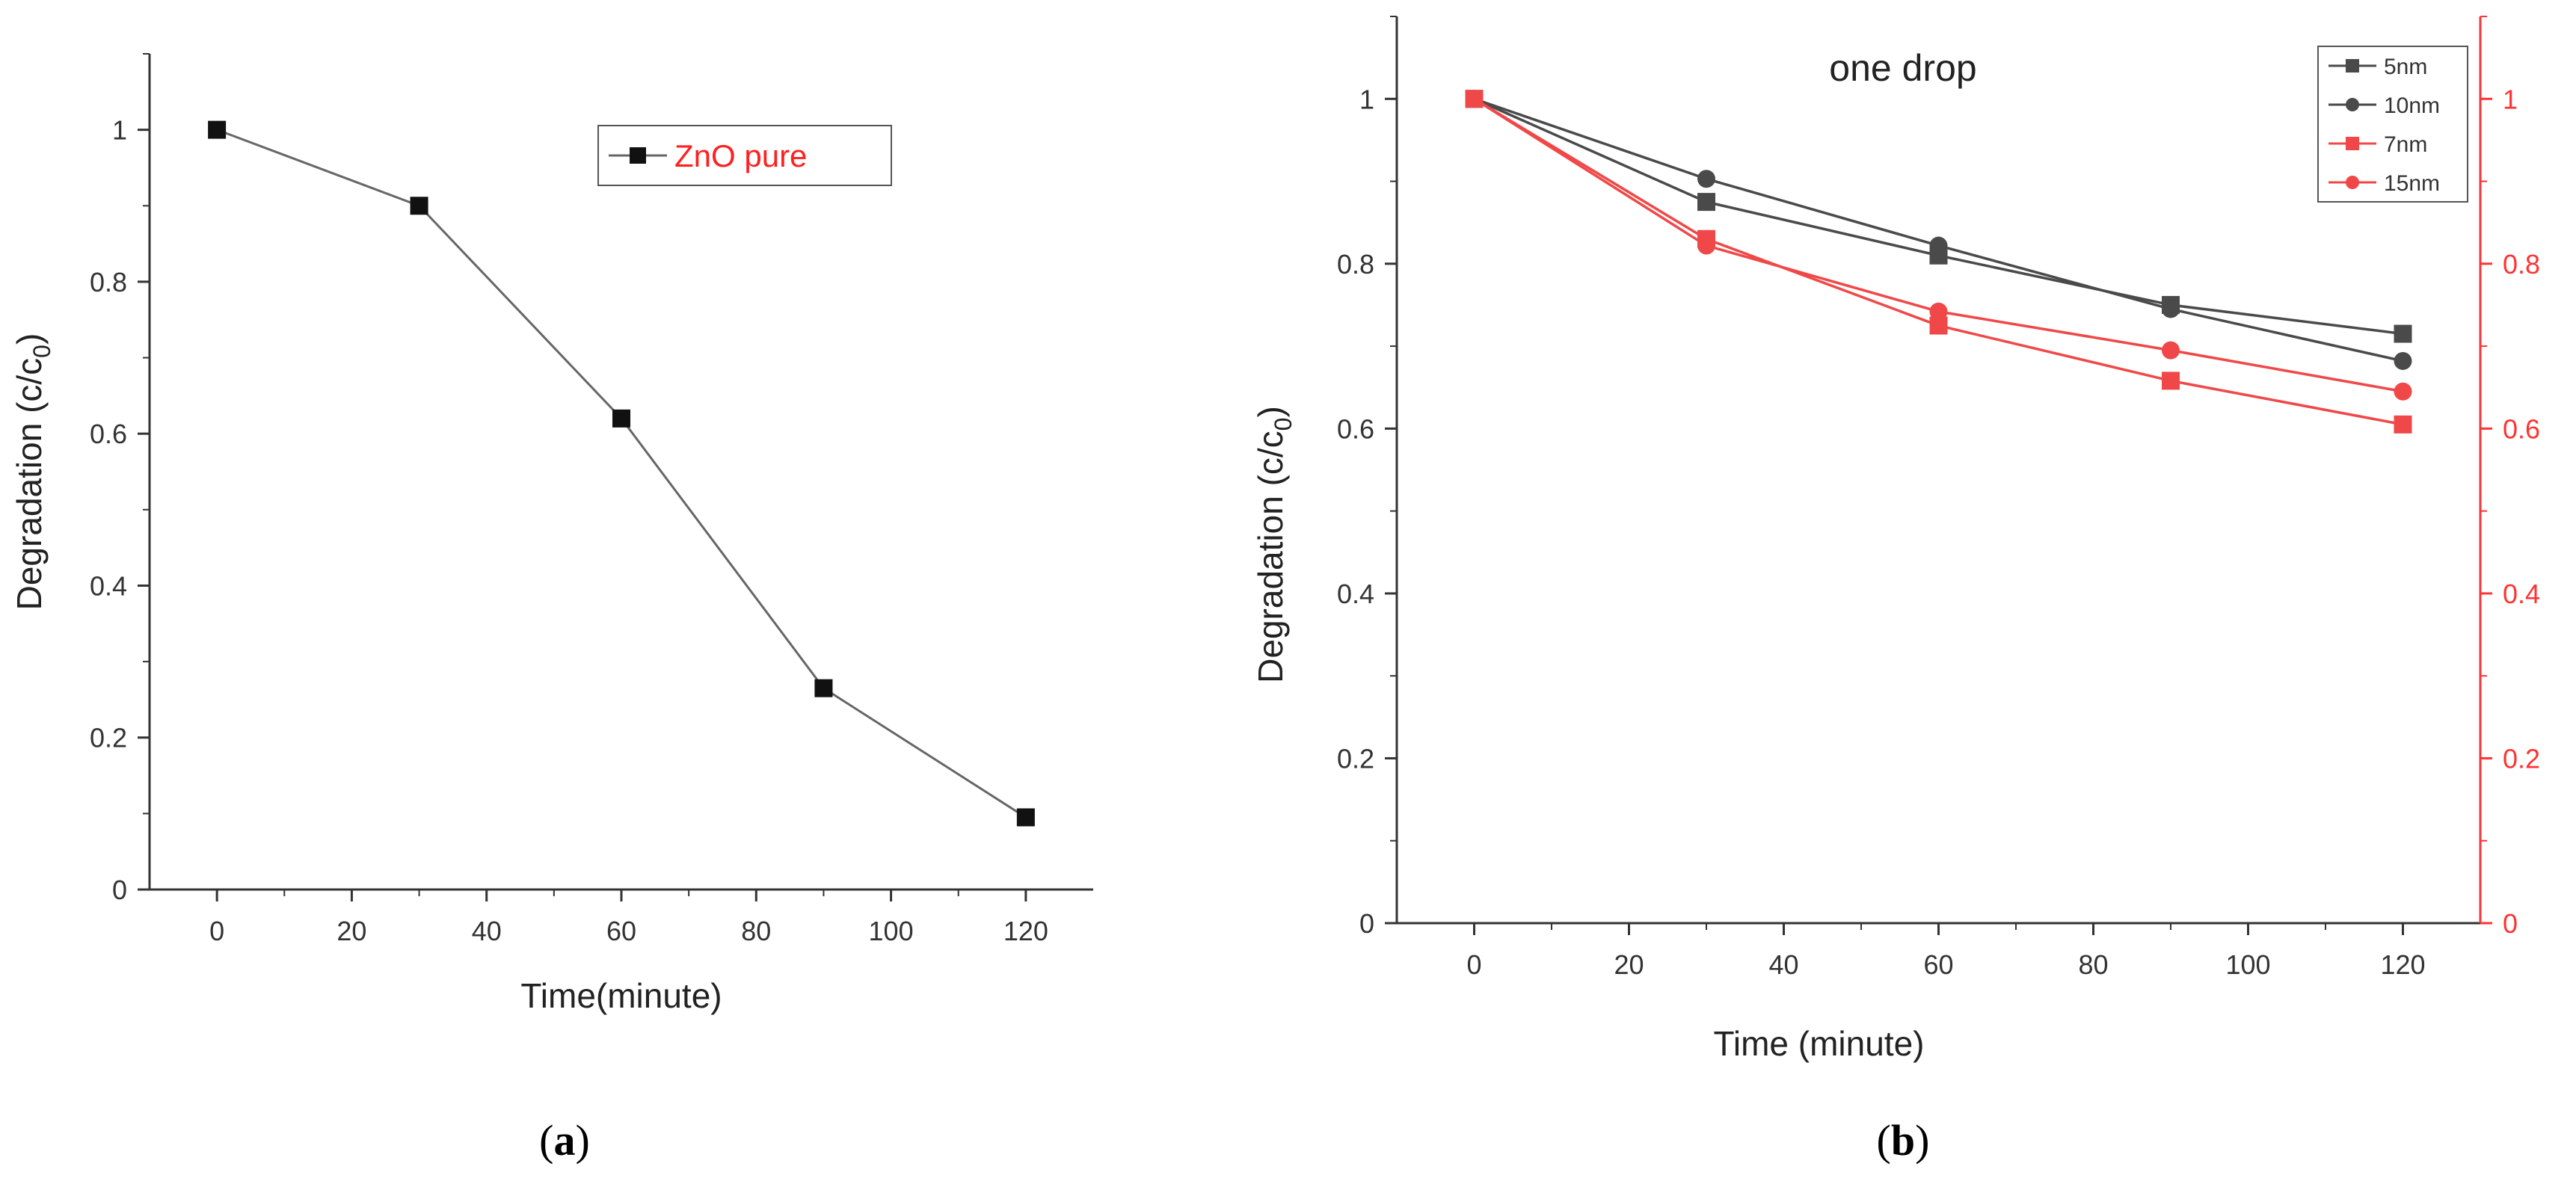 Image resolution: width=2576 pixels, height=1193 pixels. Describe the element at coordinates (2412, 183) in the screenshot. I see `legend-label: 15nm` at that location.